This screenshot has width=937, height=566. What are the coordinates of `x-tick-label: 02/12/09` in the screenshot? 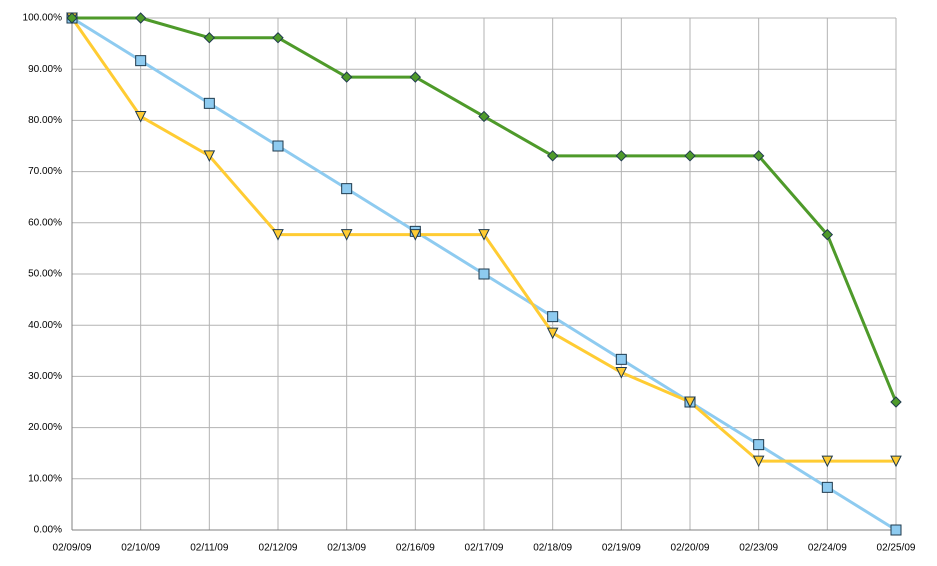 It's located at (278, 548).